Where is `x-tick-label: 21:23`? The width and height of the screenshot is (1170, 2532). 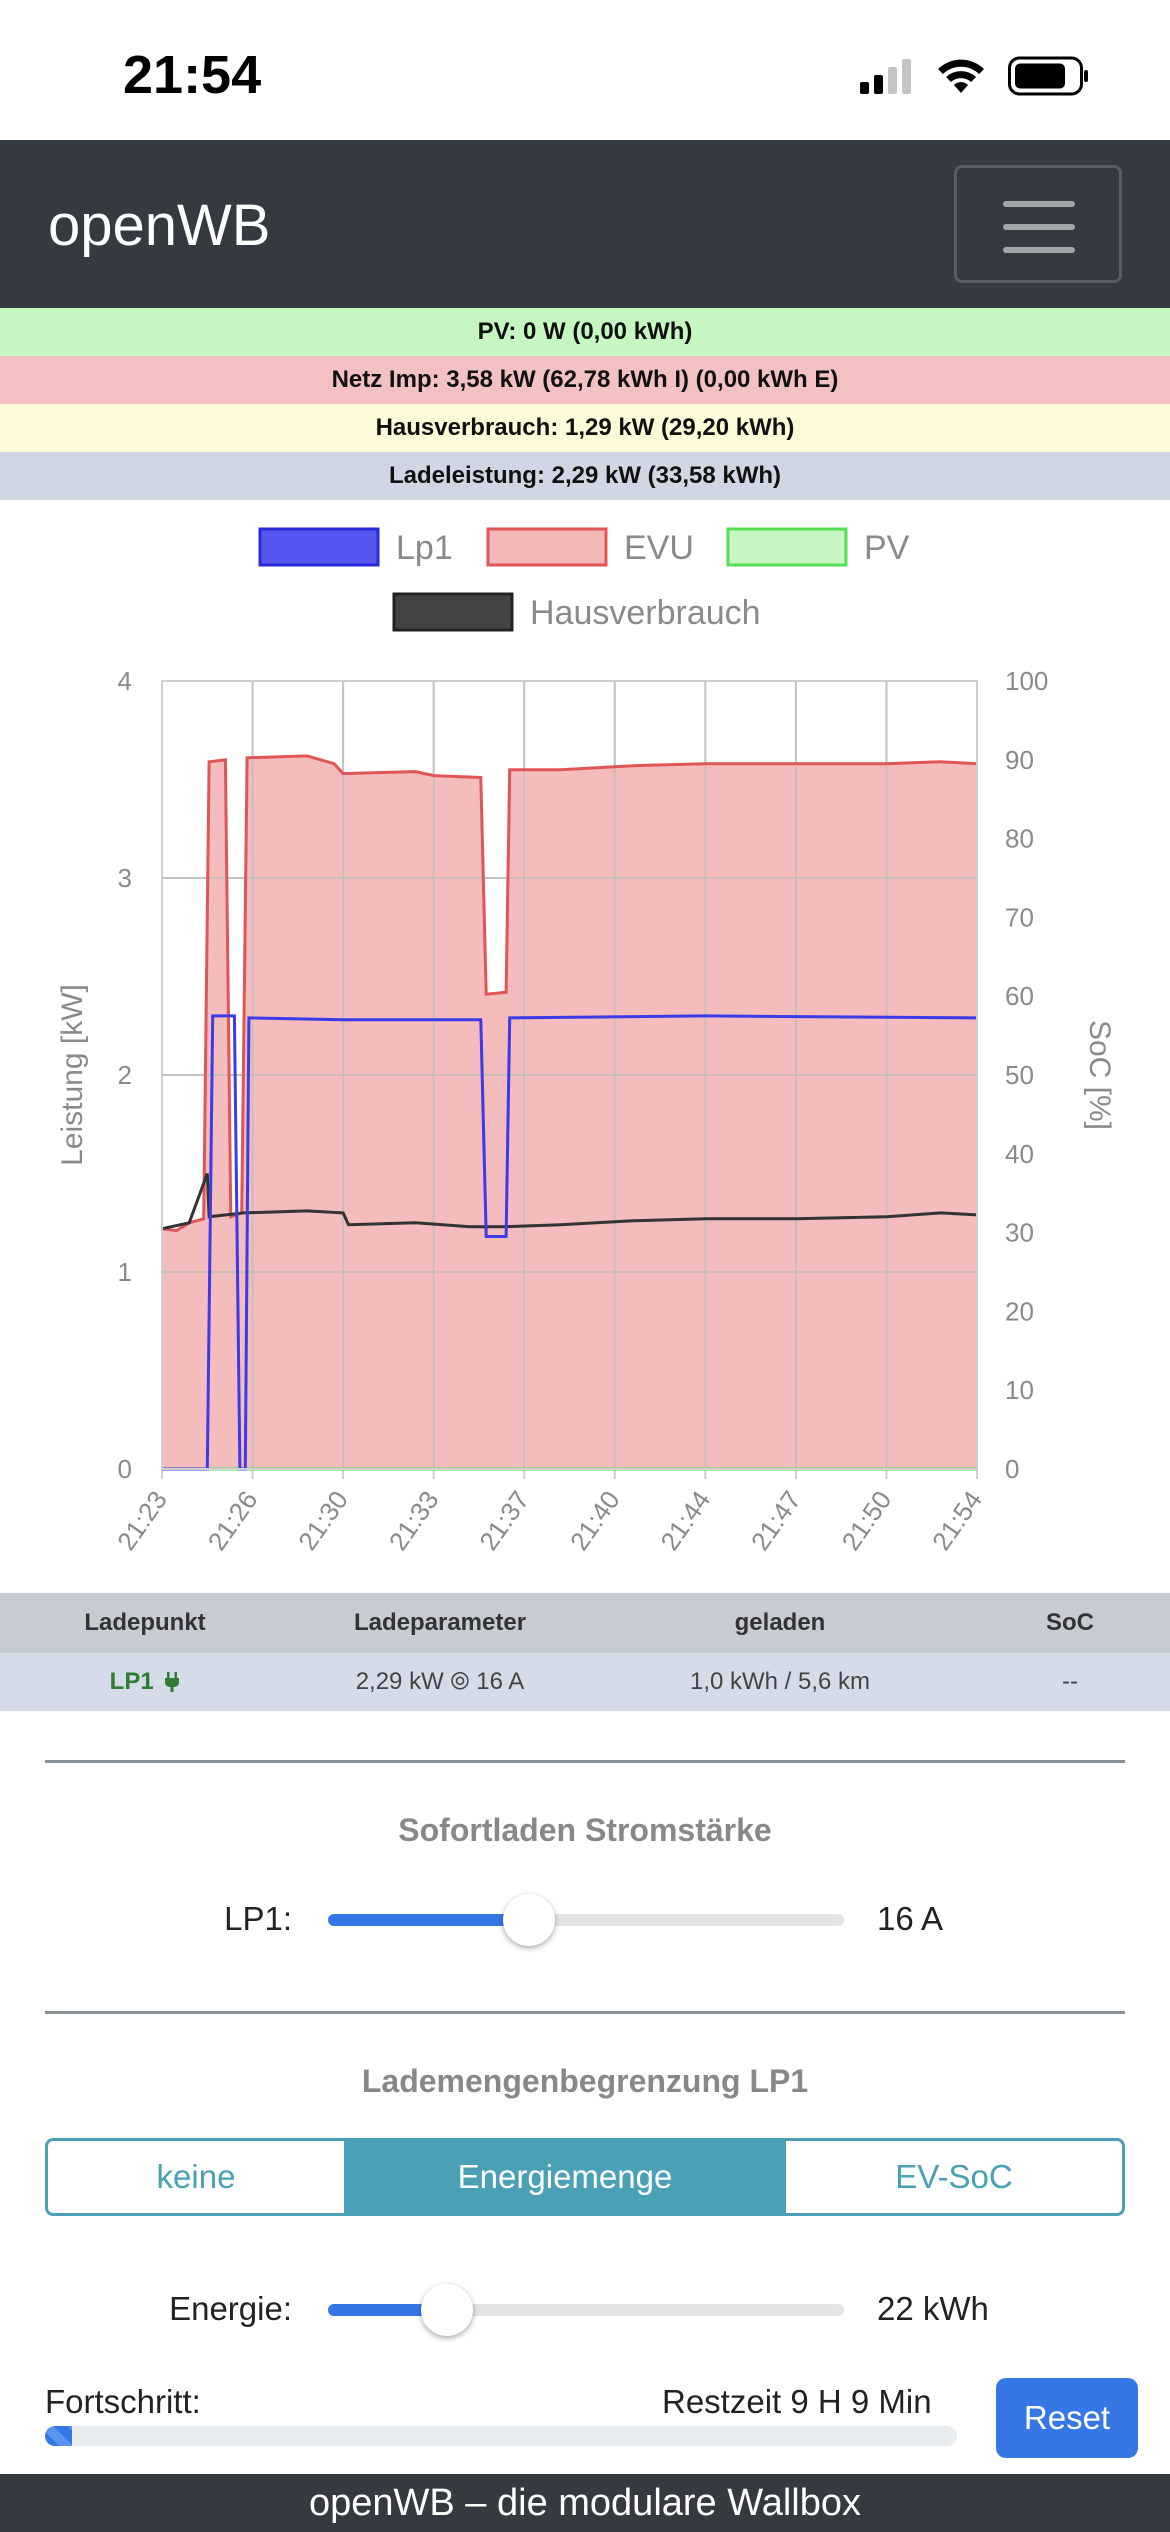
x-tick-label: 21:23 is located at coordinates (142, 1520).